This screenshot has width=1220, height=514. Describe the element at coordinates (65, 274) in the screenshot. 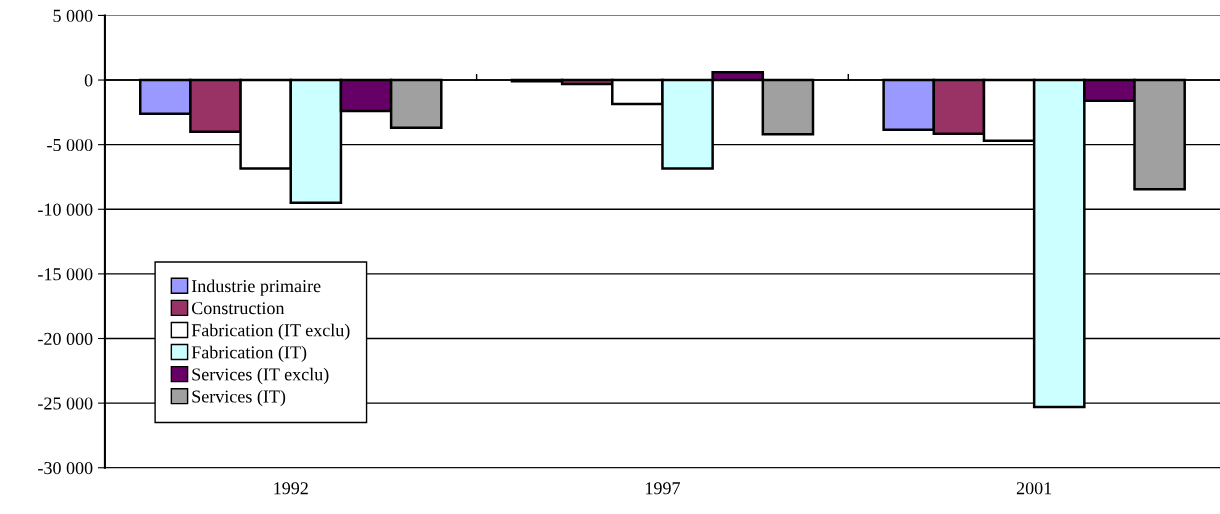

I see `y-tick-label: -15 000` at that location.